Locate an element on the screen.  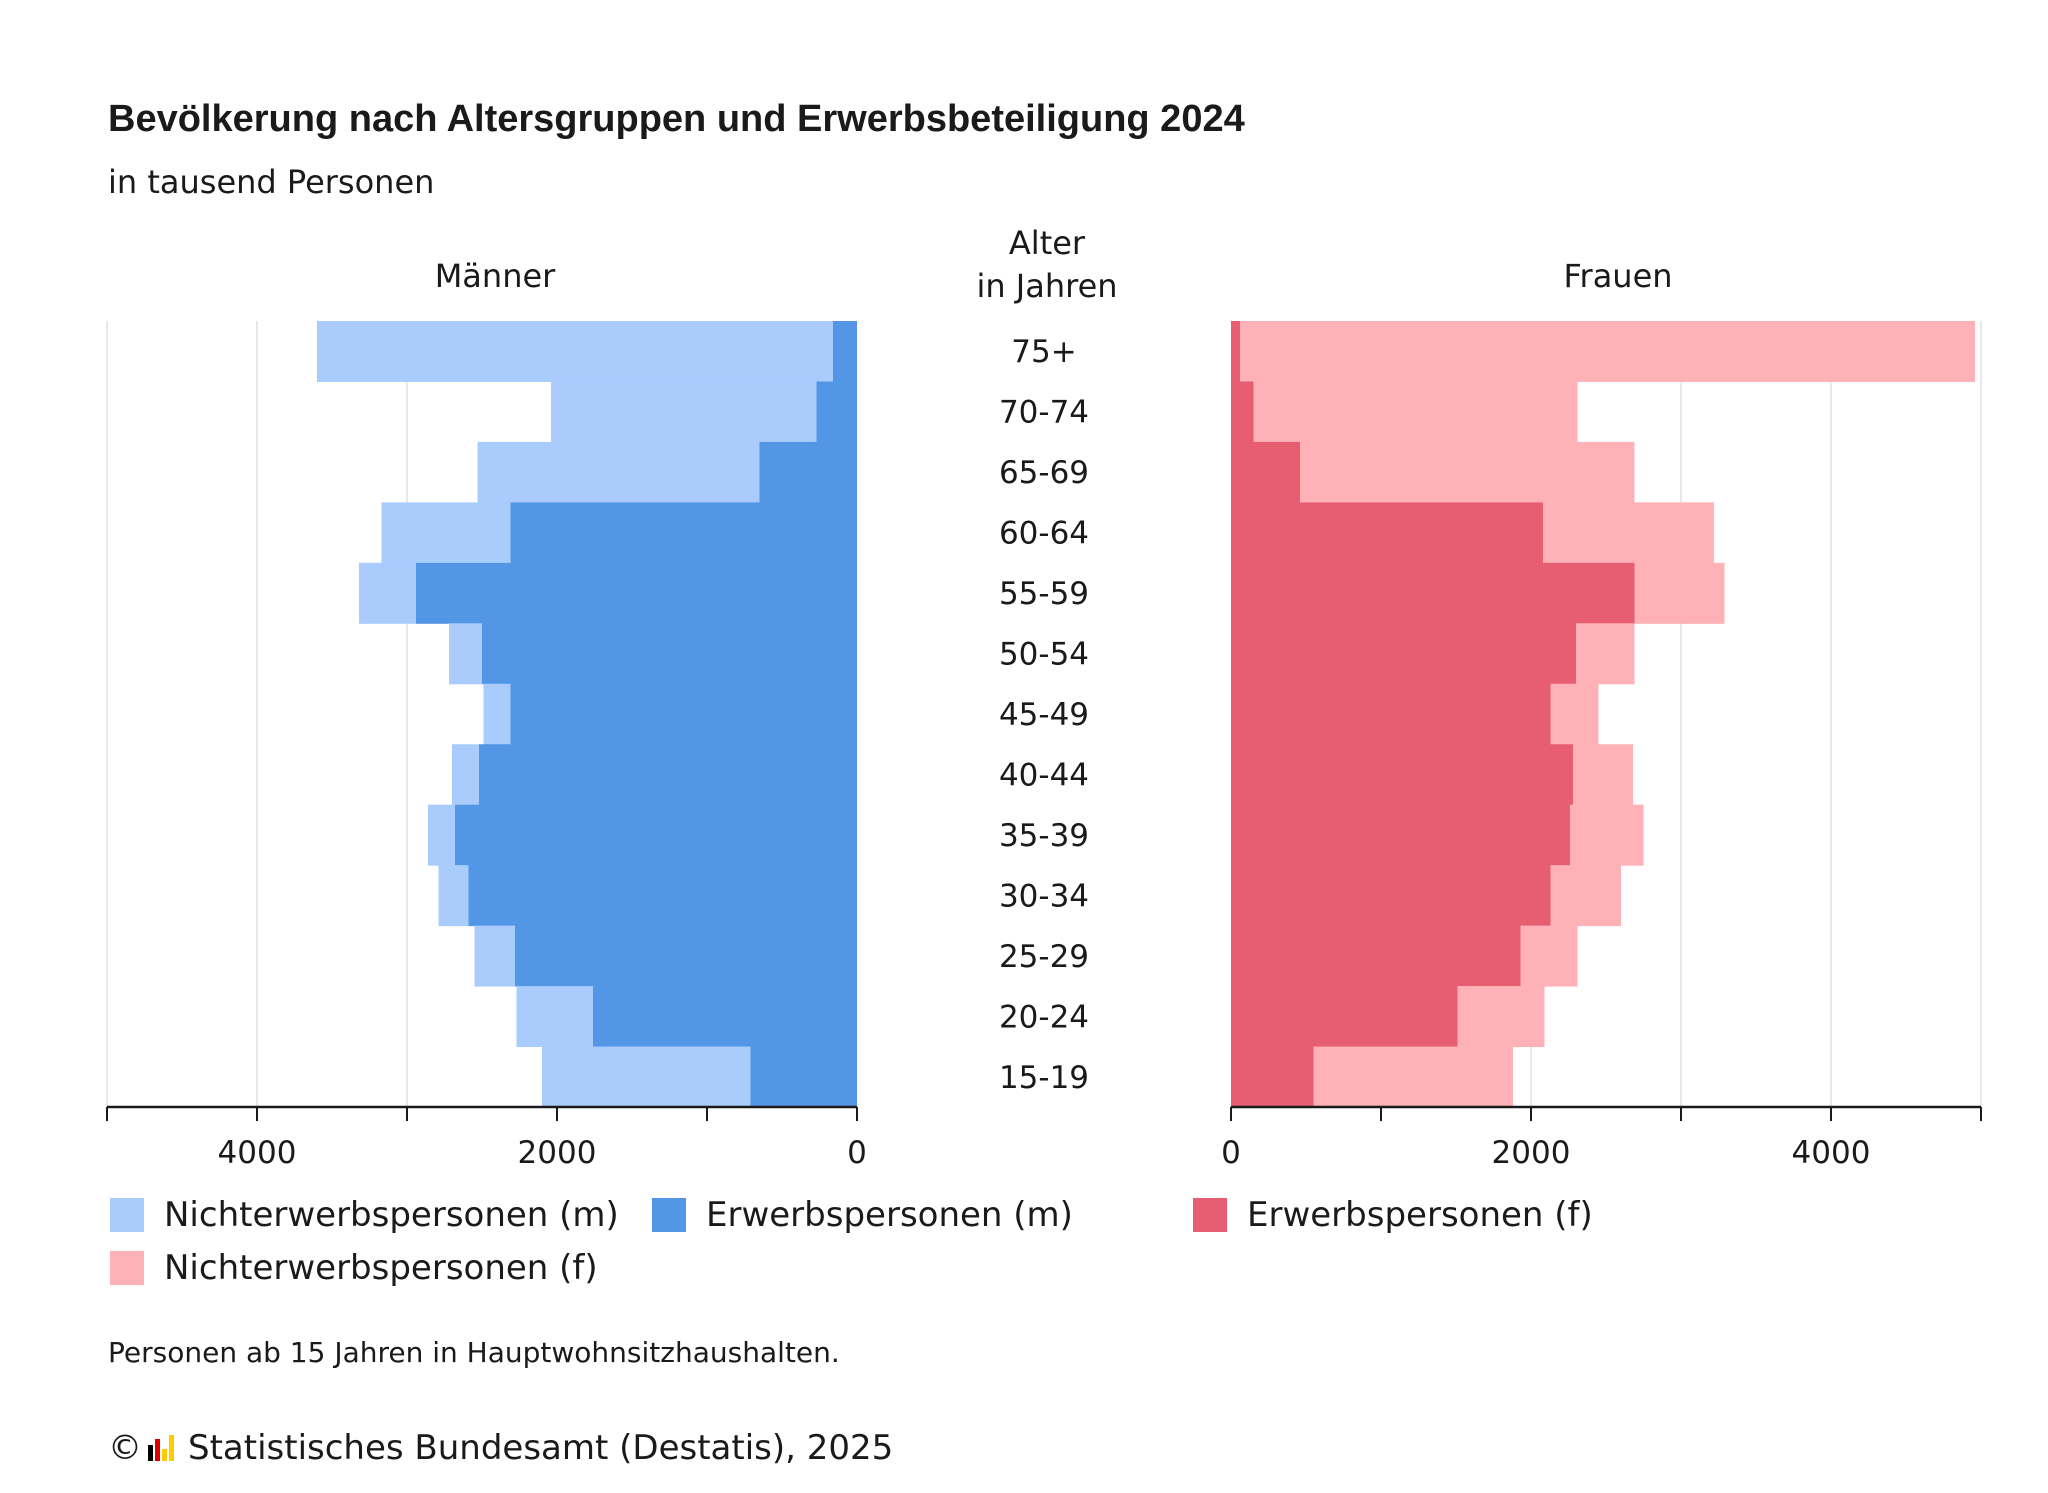
age-group-label: 15-19 is located at coordinates (1044, 1078).